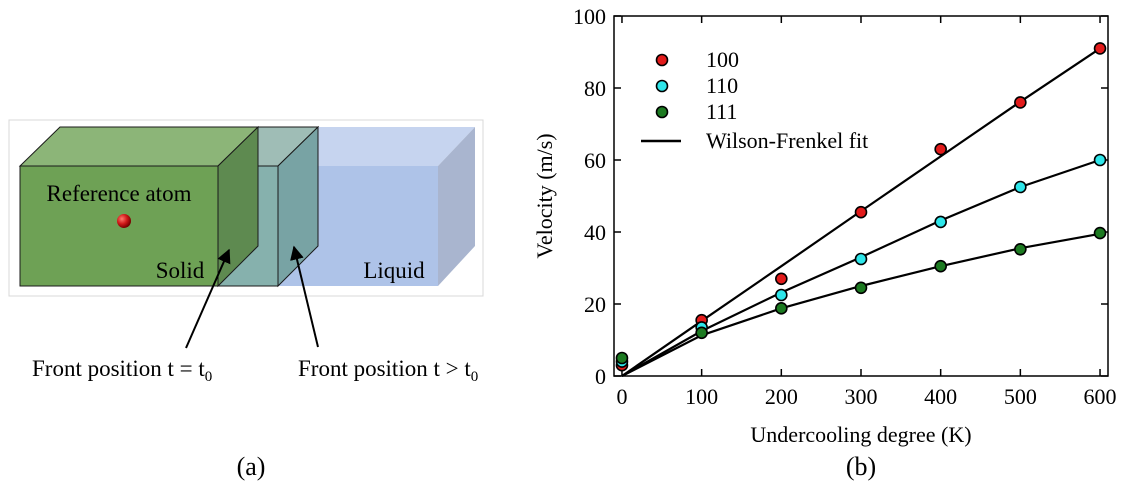  I want to click on x-tick-label: 300, so click(861, 396).